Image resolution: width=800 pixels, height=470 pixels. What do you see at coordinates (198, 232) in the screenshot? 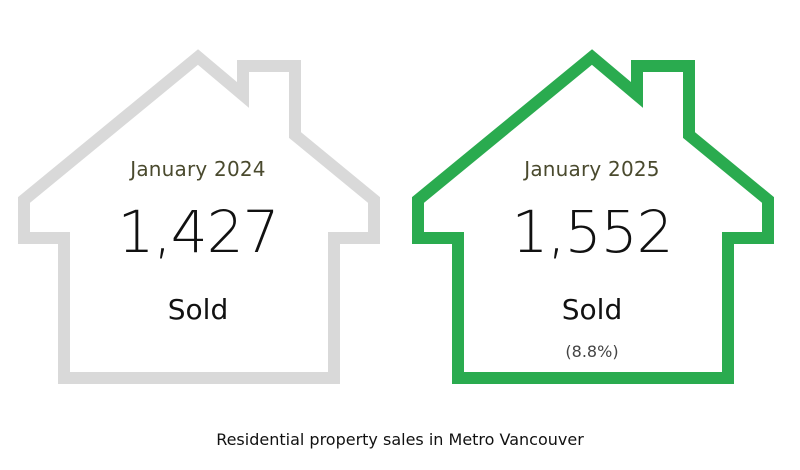
I see `sales-value-2024: 1,427` at bounding box center [198, 232].